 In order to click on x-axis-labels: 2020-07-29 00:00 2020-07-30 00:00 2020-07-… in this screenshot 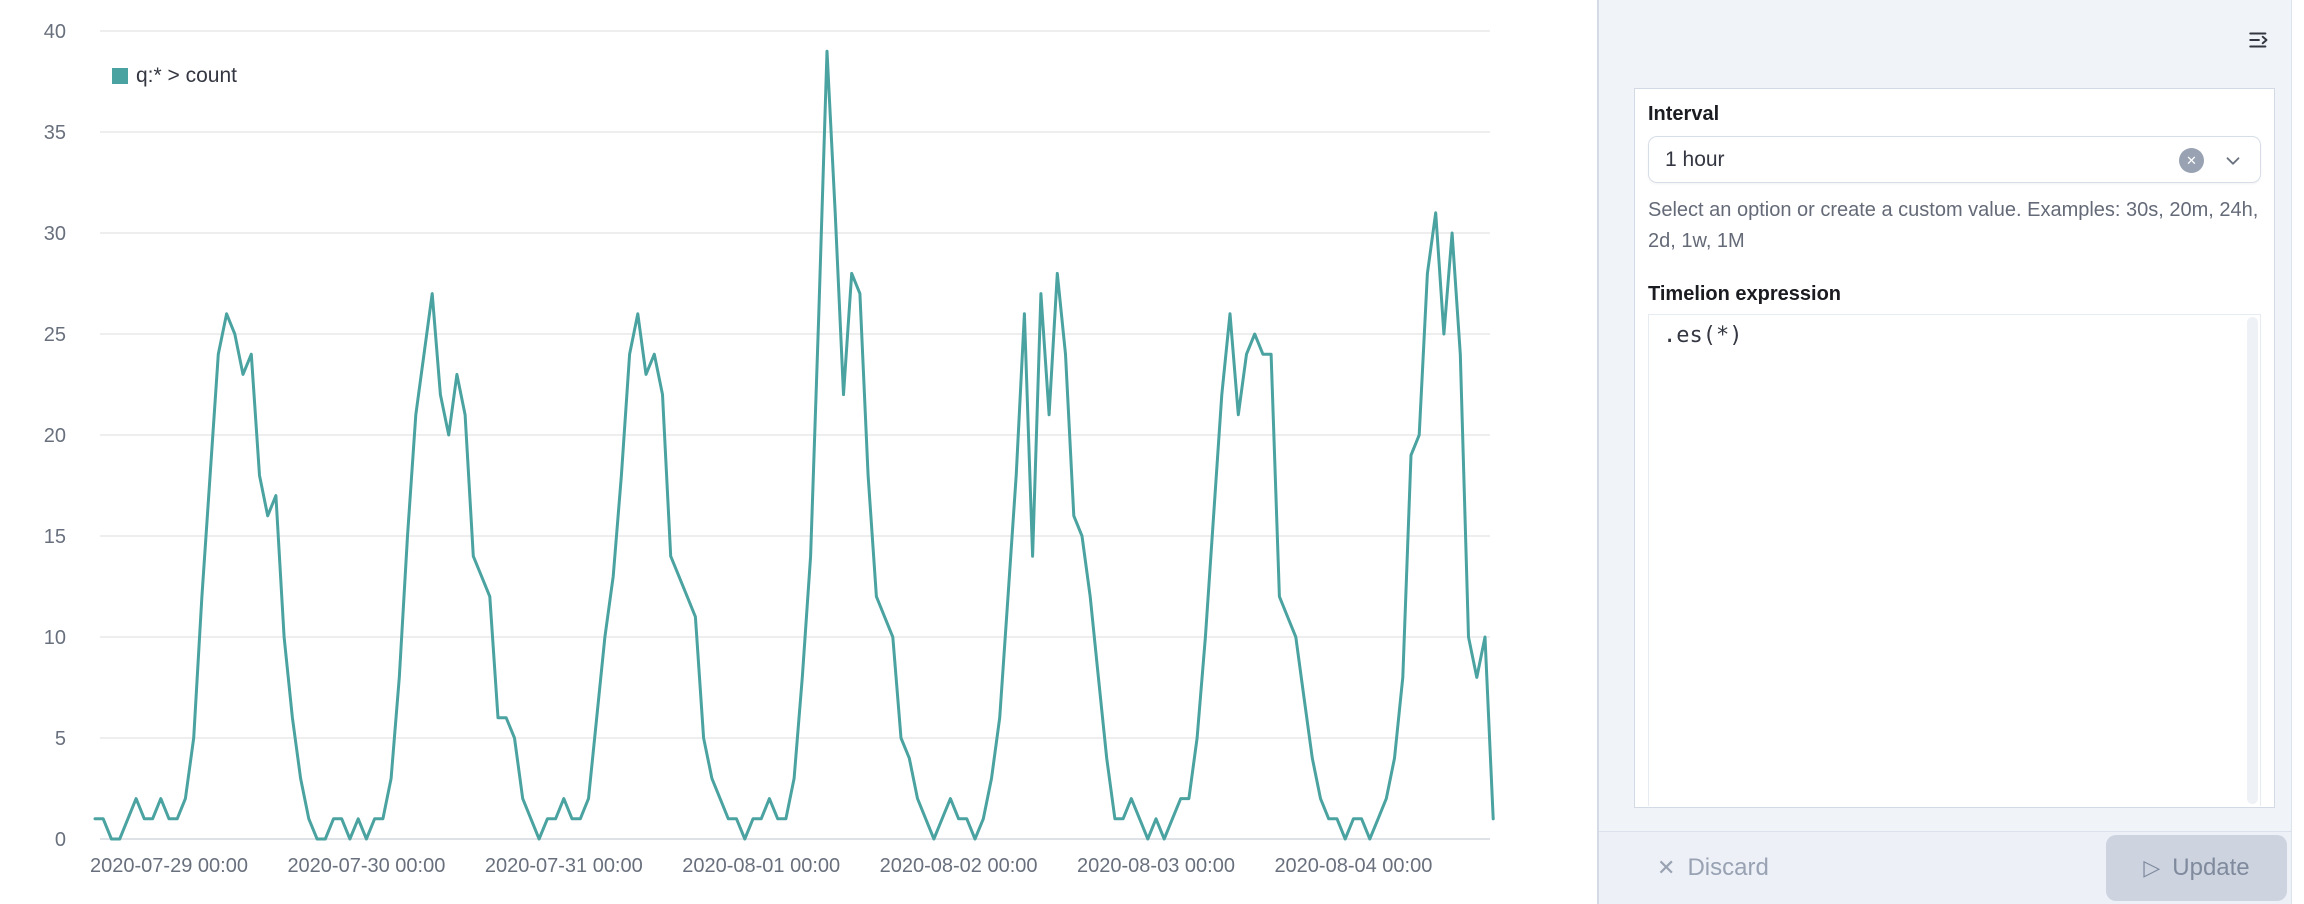, I will do `click(761, 866)`.